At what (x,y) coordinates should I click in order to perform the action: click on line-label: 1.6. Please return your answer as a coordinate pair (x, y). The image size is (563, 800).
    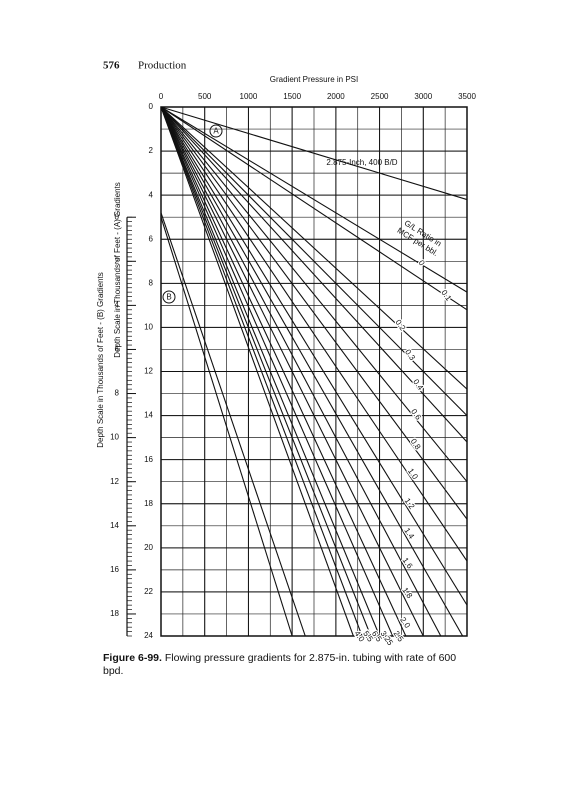
    Looking at the image, I should click on (408, 563).